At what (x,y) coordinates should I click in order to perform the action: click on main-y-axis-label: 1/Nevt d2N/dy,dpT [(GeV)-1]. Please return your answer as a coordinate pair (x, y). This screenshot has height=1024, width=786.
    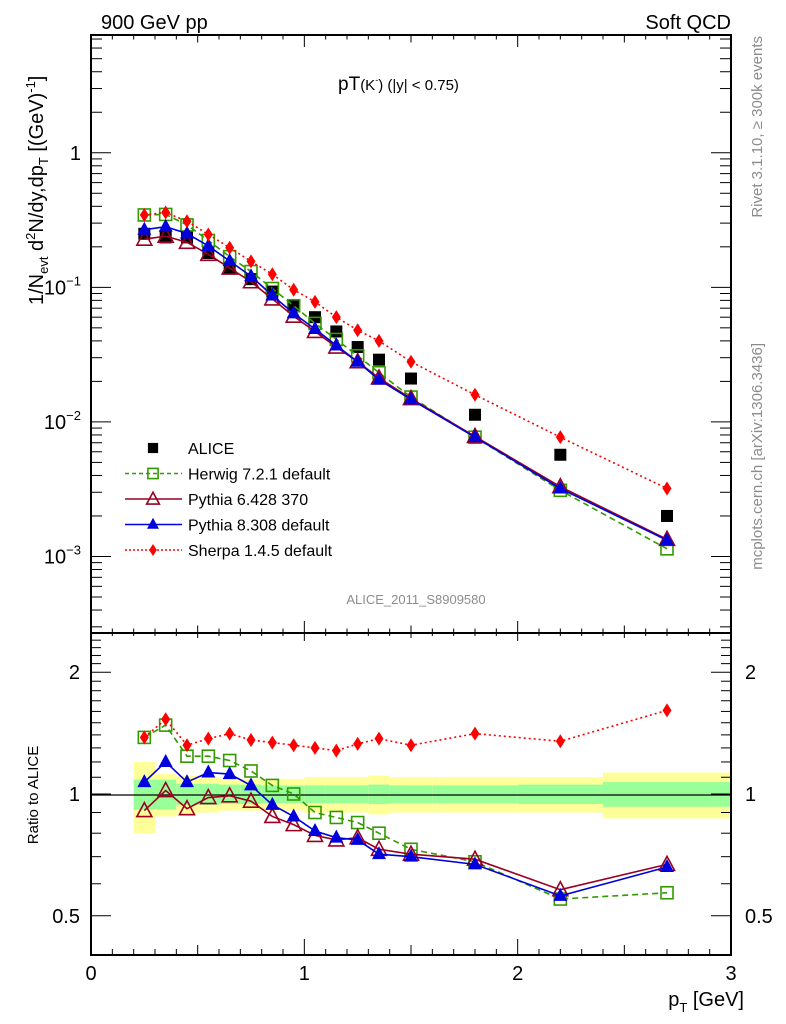
    Looking at the image, I should click on (37, 190).